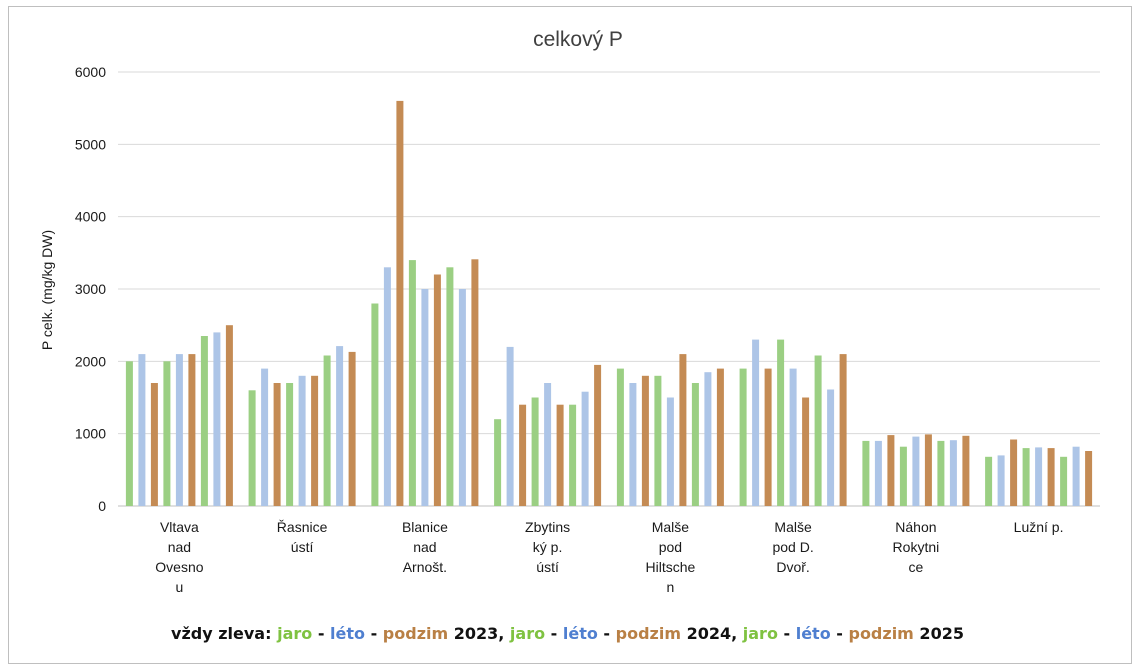  I want to click on category-label: nad, so click(179, 547).